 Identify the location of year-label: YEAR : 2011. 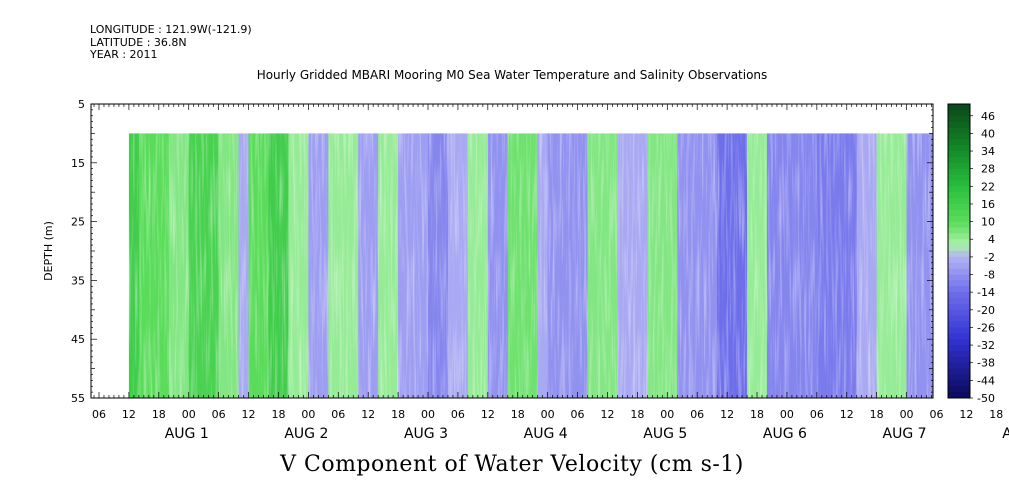
(124, 54).